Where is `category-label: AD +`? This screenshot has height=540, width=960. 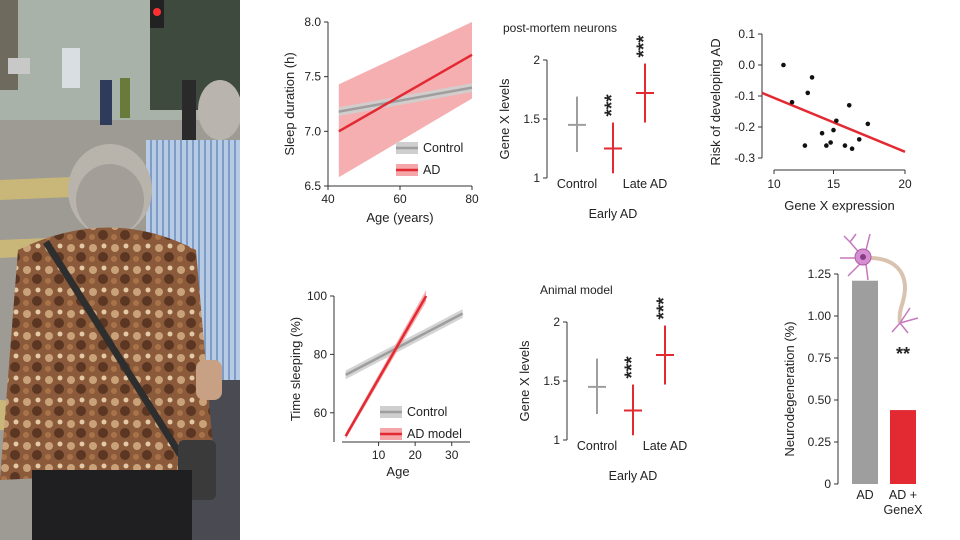 category-label: AD + is located at coordinates (903, 495).